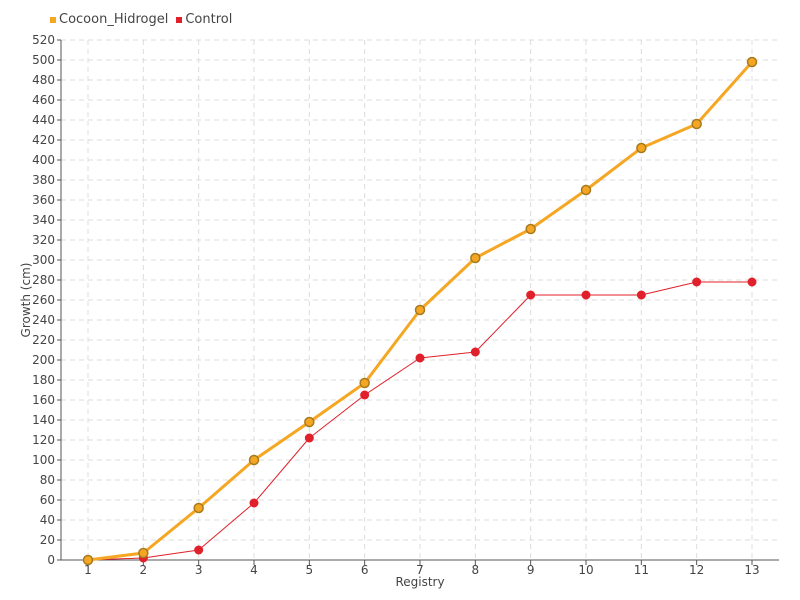  Describe the element at coordinates (43, 340) in the screenshot. I see `y-tick-label: 220` at that location.